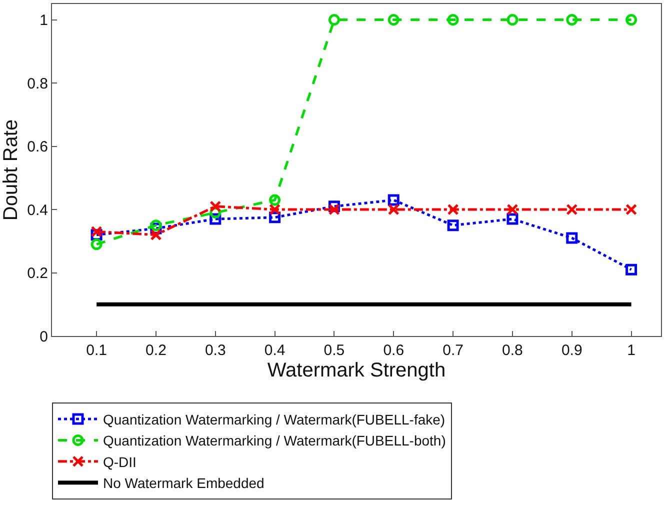  I want to click on x-tick-label: 0.6, so click(393, 350).